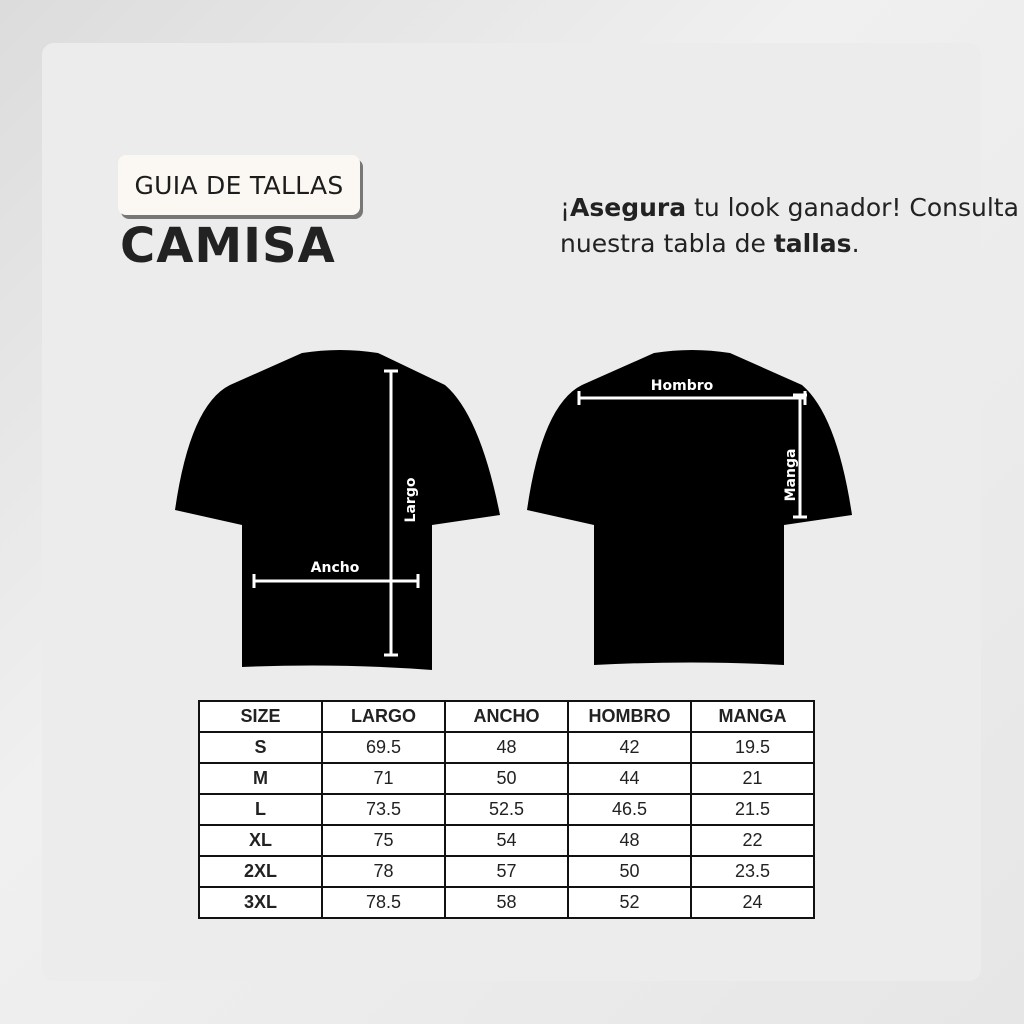  I want to click on tagline-bold2: tallas, so click(812, 243).